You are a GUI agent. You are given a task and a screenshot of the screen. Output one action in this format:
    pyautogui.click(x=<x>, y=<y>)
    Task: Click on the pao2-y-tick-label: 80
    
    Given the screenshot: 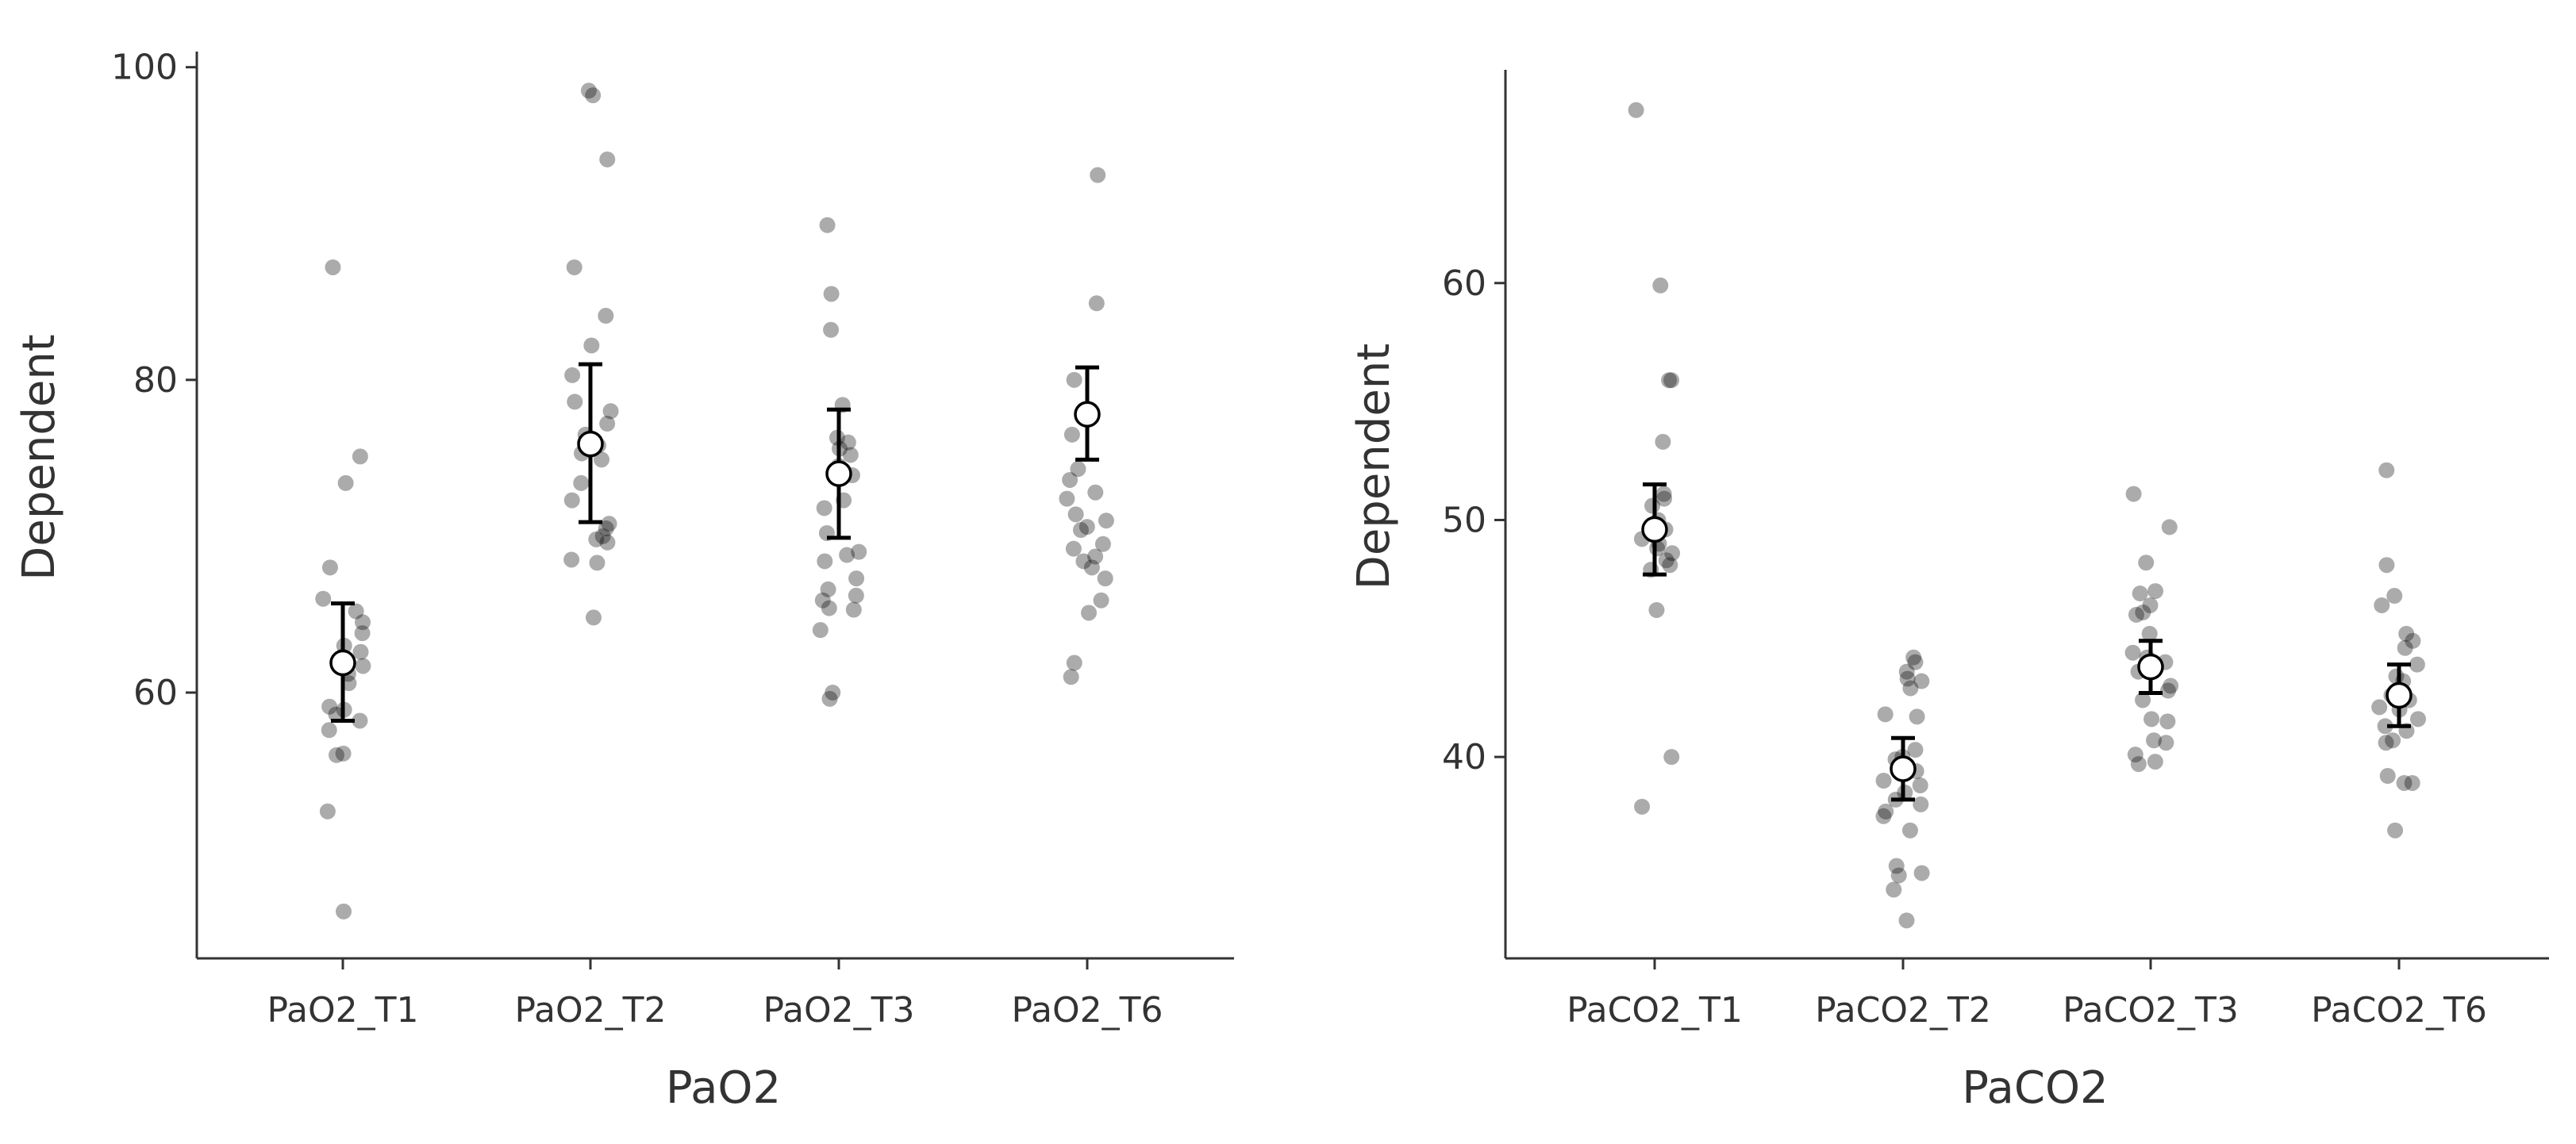 What is the action you would take?
    pyautogui.click(x=155, y=380)
    